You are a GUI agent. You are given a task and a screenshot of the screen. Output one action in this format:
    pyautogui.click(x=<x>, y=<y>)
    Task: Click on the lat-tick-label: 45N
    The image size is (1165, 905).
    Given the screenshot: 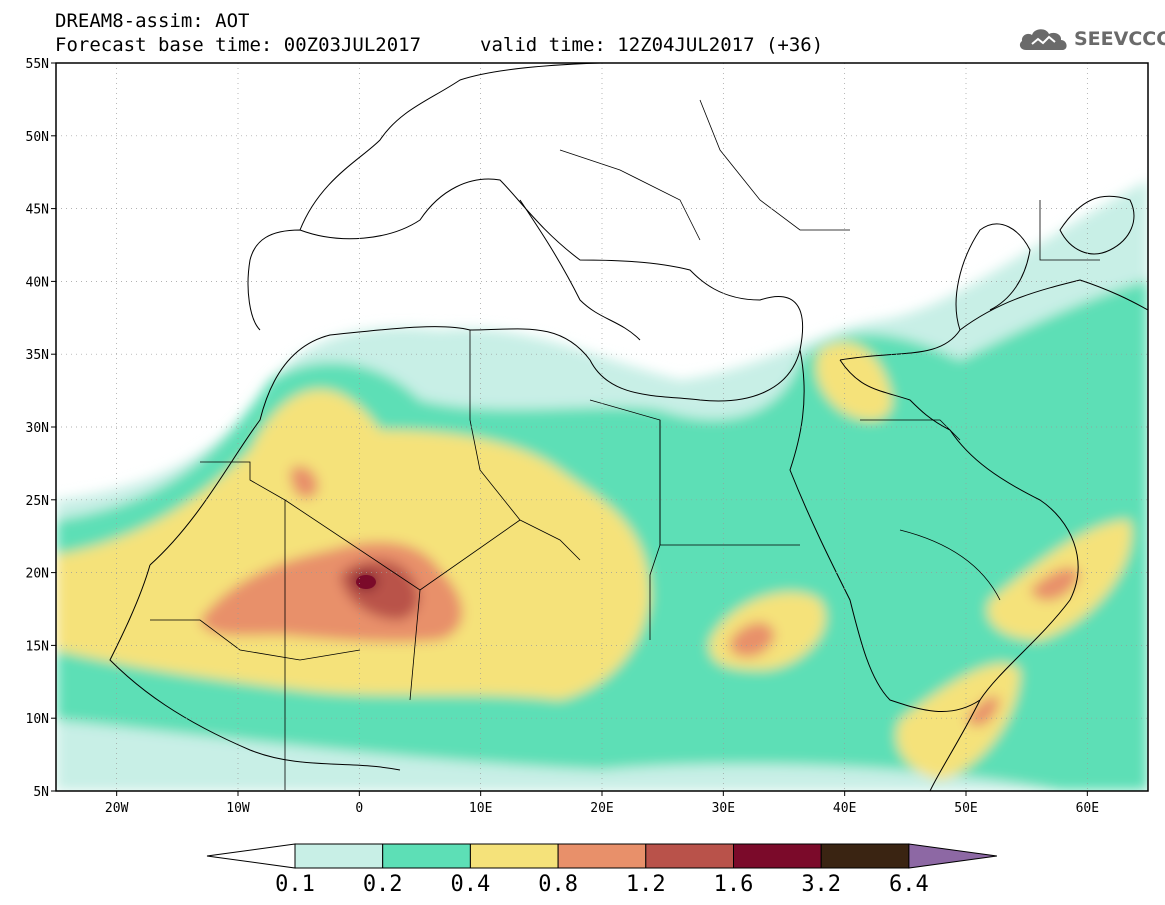 What is the action you would take?
    pyautogui.click(x=37, y=210)
    